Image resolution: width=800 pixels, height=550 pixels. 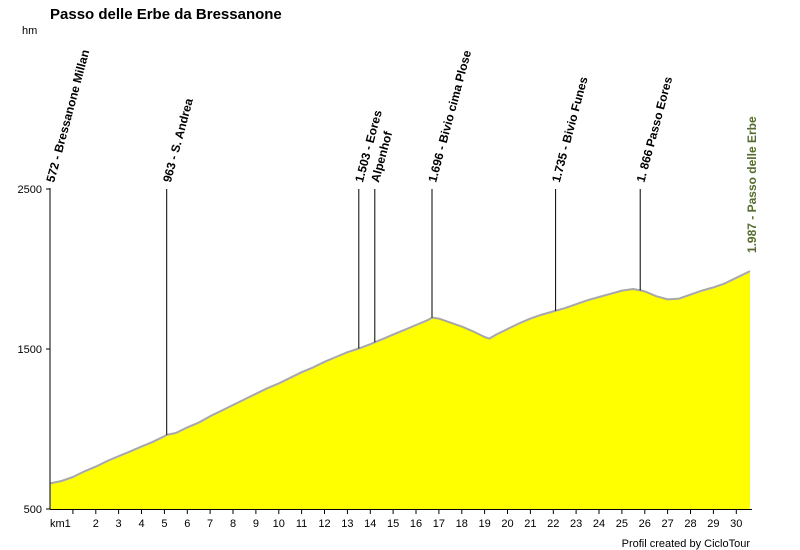 I want to click on x-tick-label: 28, so click(x=690, y=524).